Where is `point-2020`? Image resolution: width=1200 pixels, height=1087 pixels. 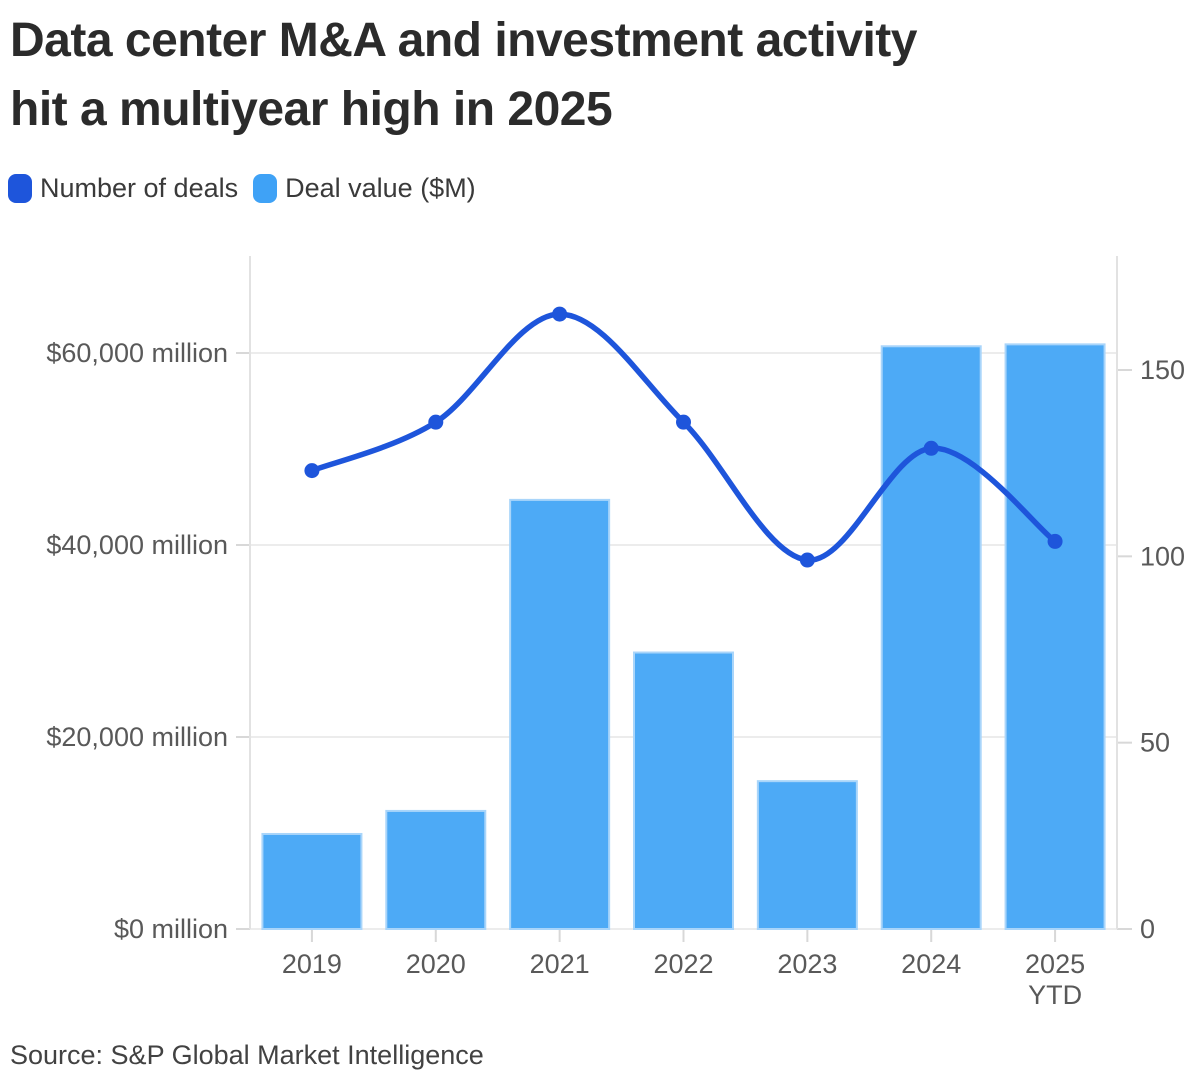
point-2020 is located at coordinates (436, 422).